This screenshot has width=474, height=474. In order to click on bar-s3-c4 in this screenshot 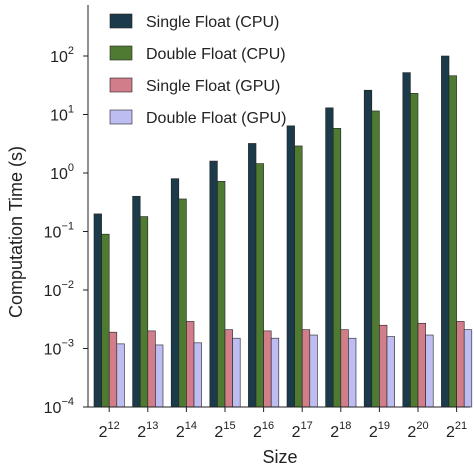, I will do `click(275, 372)`.